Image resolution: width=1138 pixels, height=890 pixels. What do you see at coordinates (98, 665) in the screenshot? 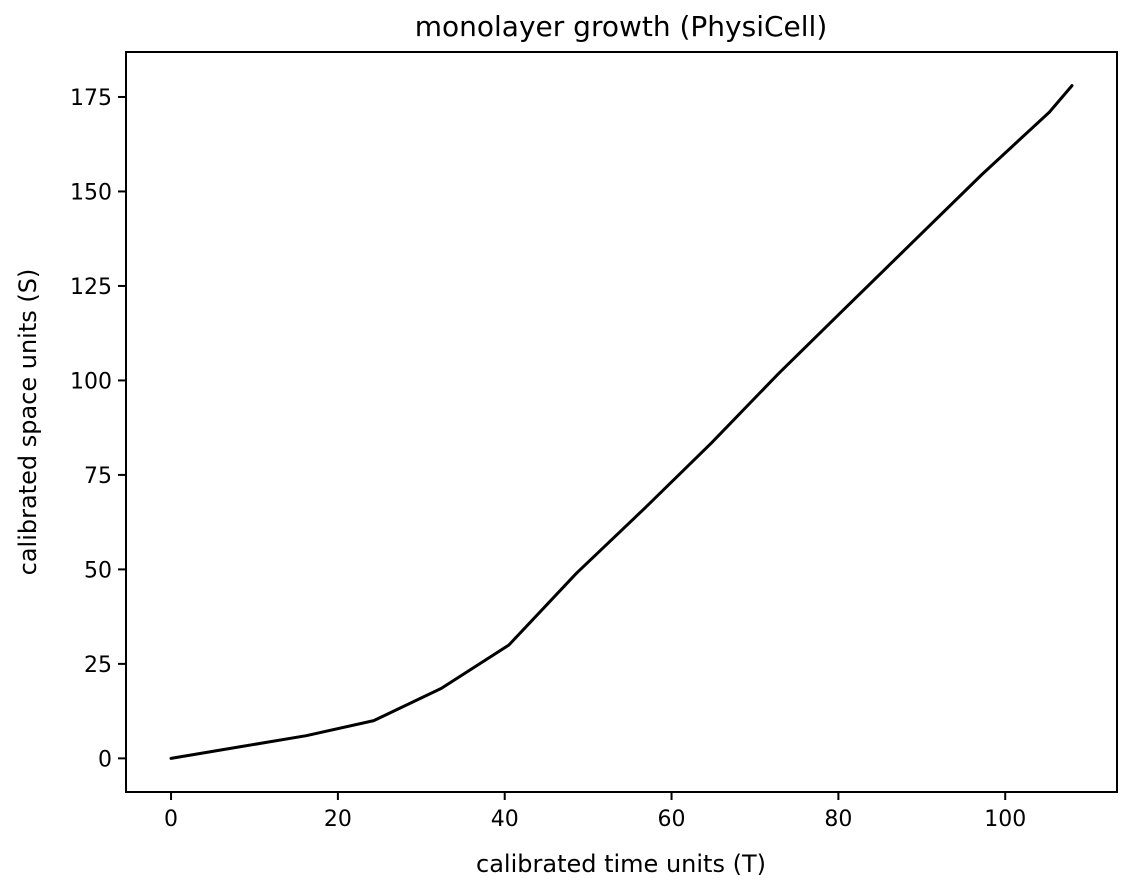
I see `y-tick-label: 25` at bounding box center [98, 665].